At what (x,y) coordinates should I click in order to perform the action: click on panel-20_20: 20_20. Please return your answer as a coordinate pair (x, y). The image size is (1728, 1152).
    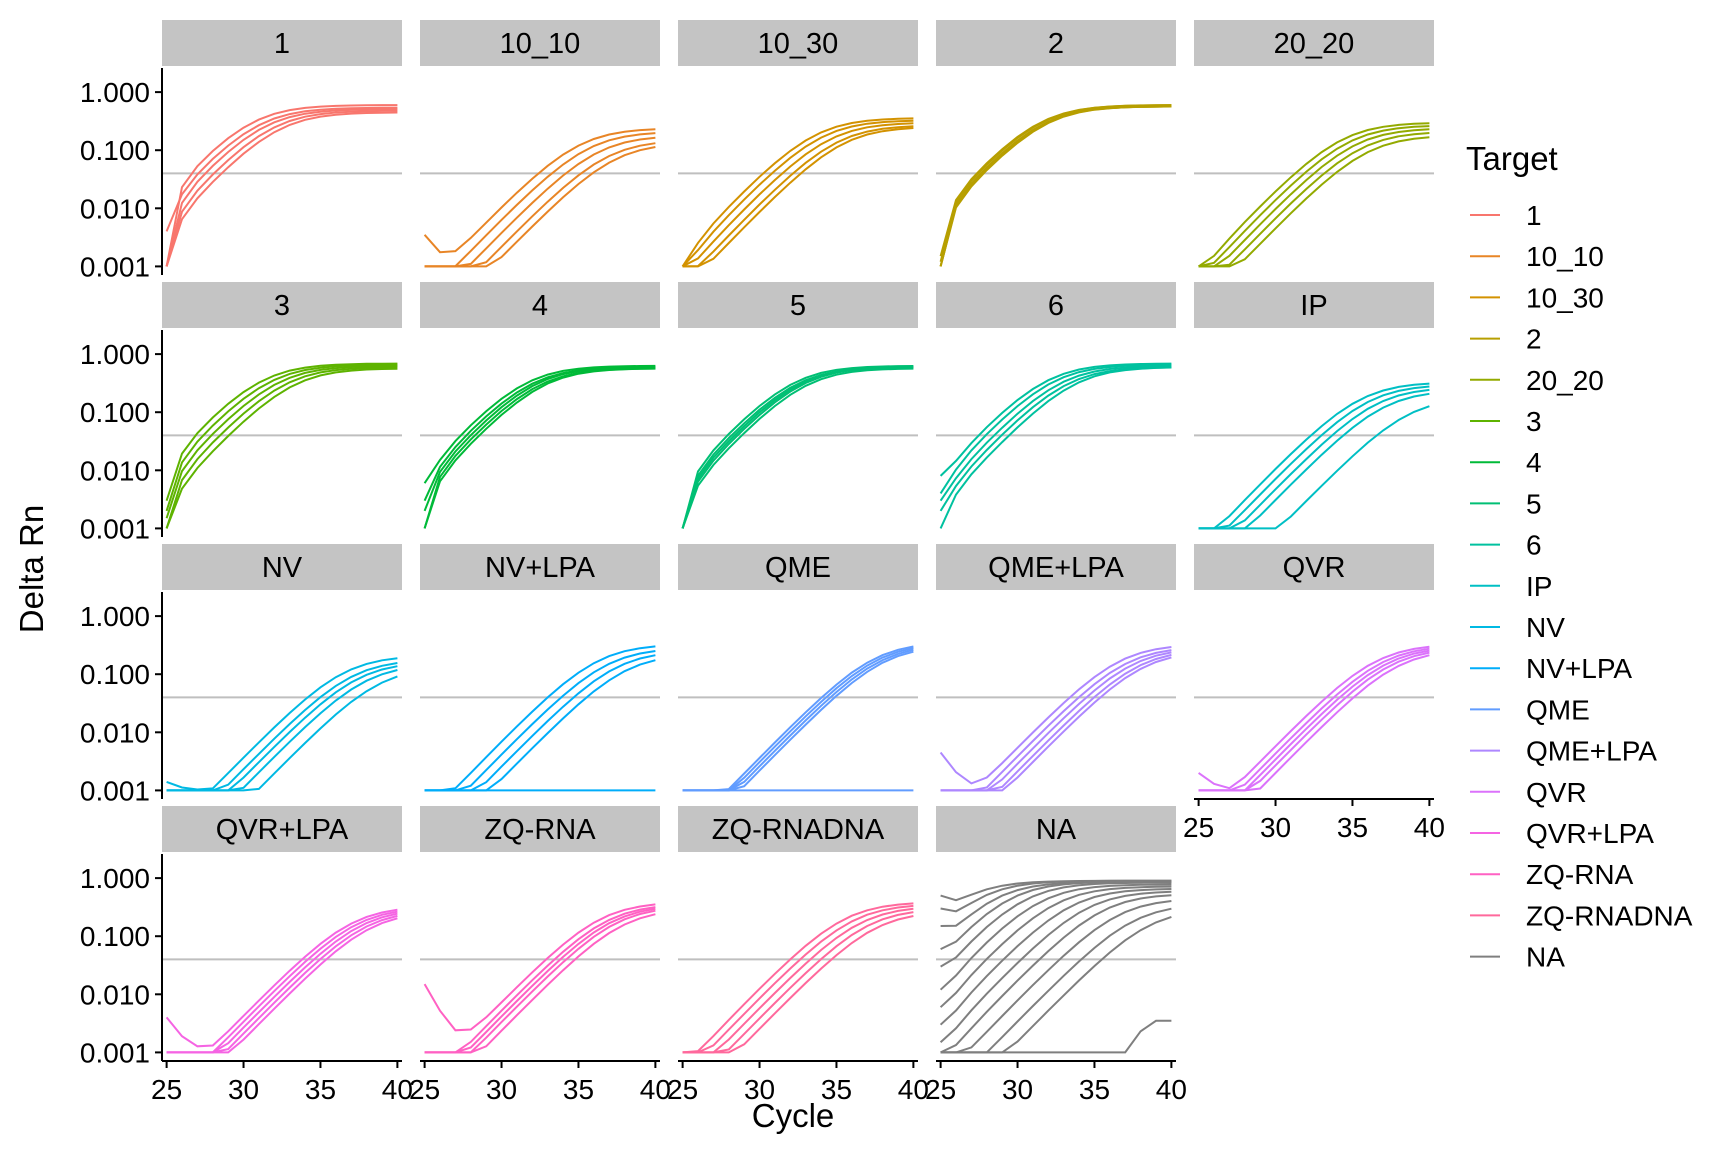
    Looking at the image, I should click on (1314, 144).